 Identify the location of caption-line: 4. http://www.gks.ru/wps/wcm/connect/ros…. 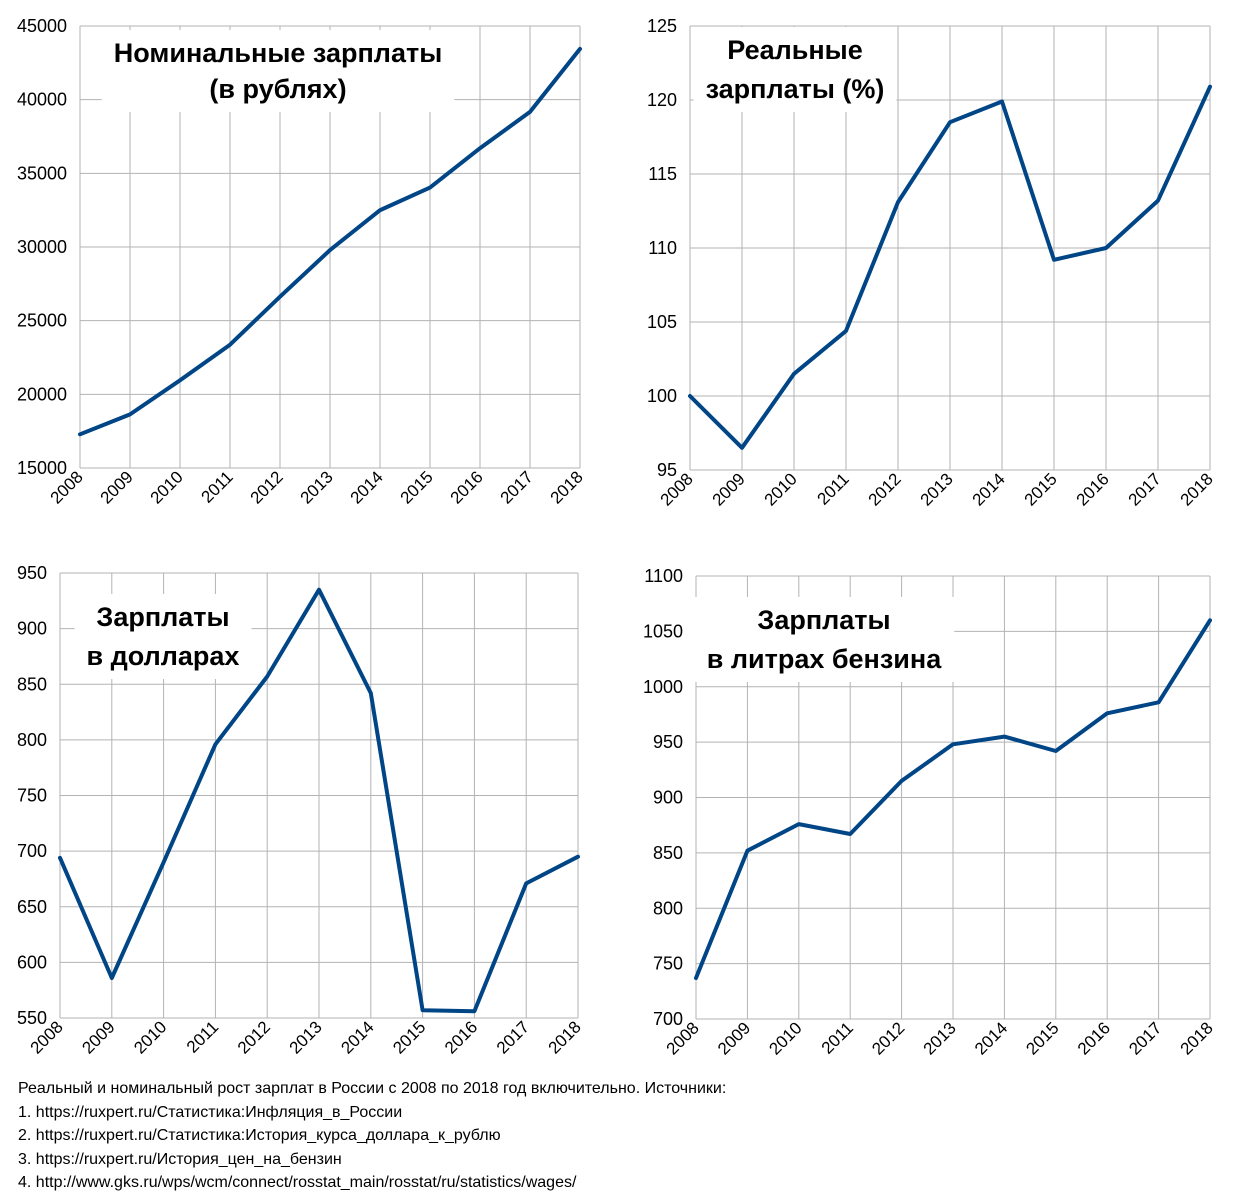
(297, 1182).